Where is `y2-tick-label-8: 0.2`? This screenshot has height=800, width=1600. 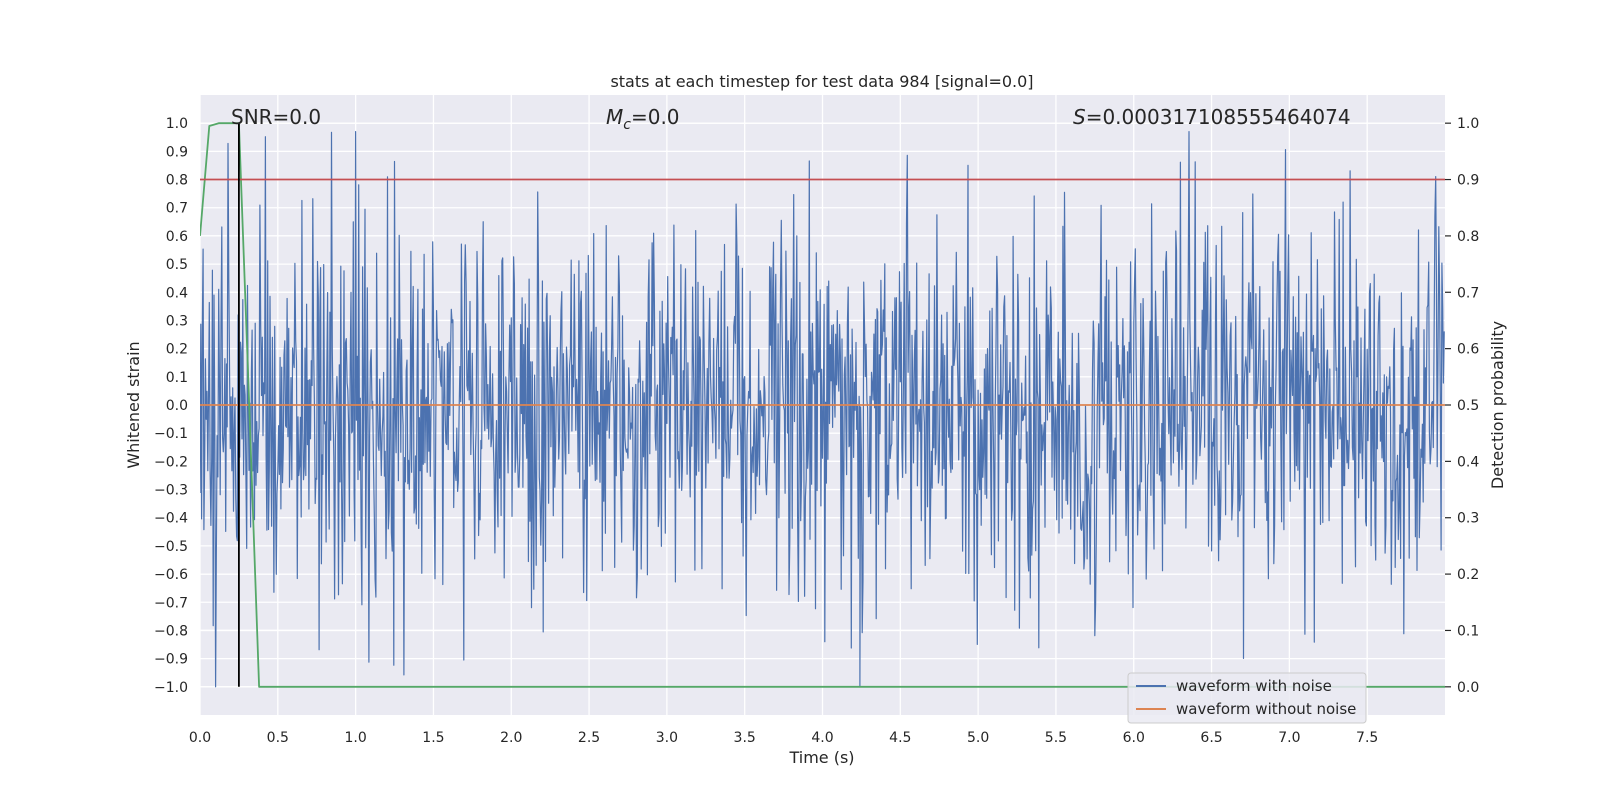
y2-tick-label-8: 0.2 is located at coordinates (1468, 575).